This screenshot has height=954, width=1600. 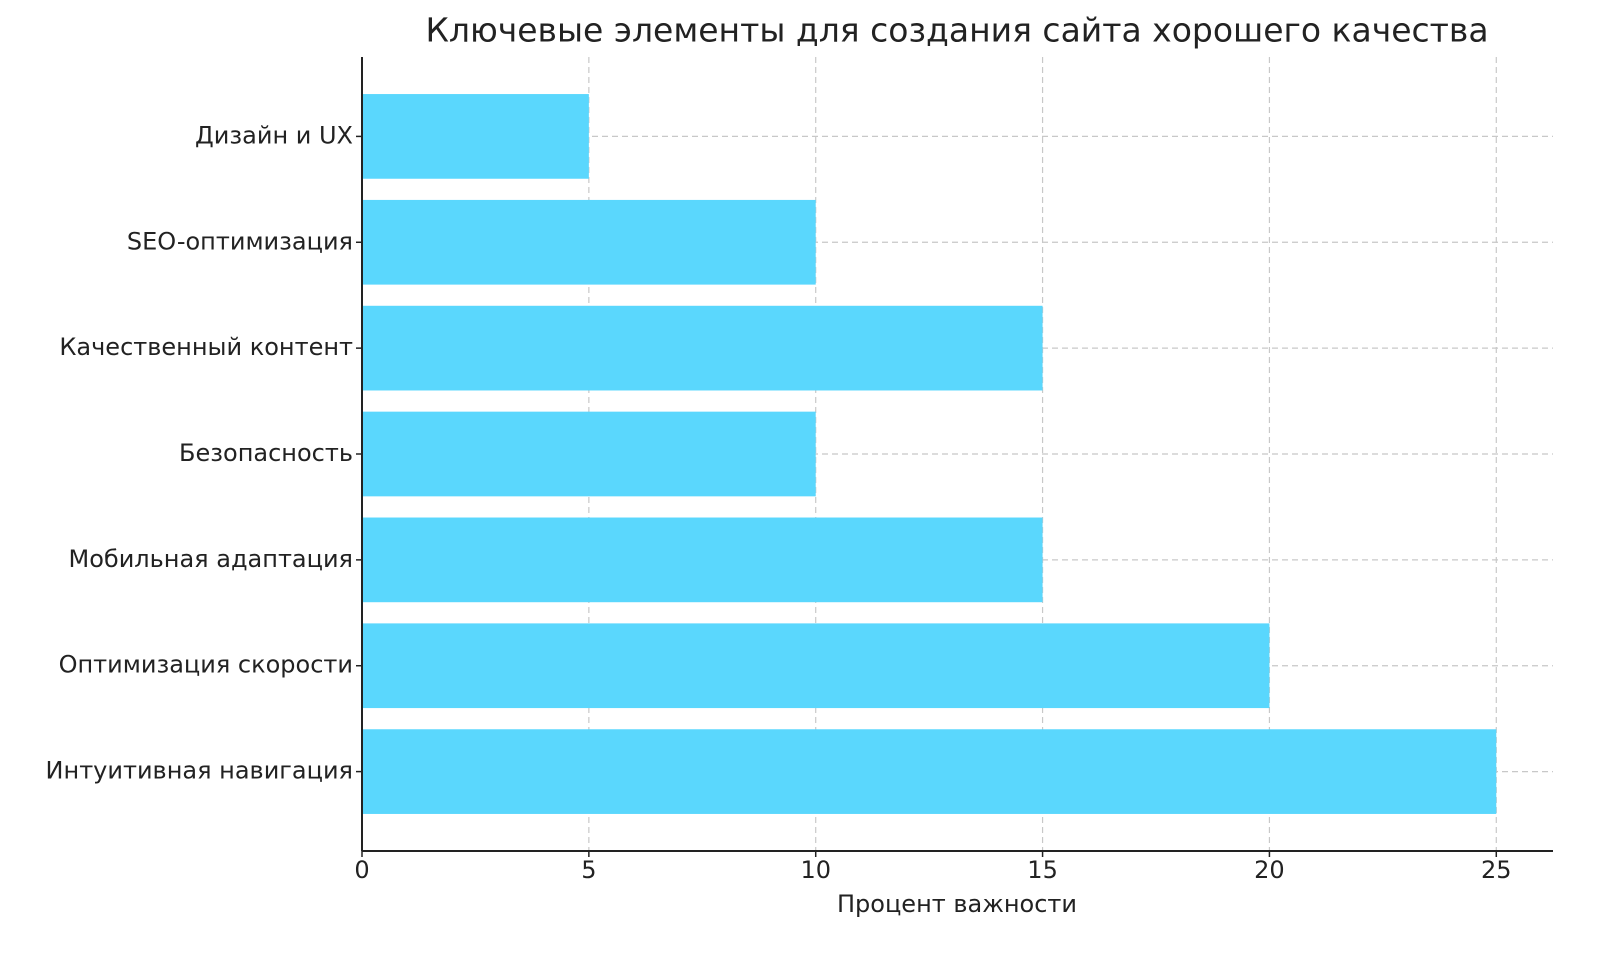 I want to click on x-tick-label: 25, so click(x=1496, y=870).